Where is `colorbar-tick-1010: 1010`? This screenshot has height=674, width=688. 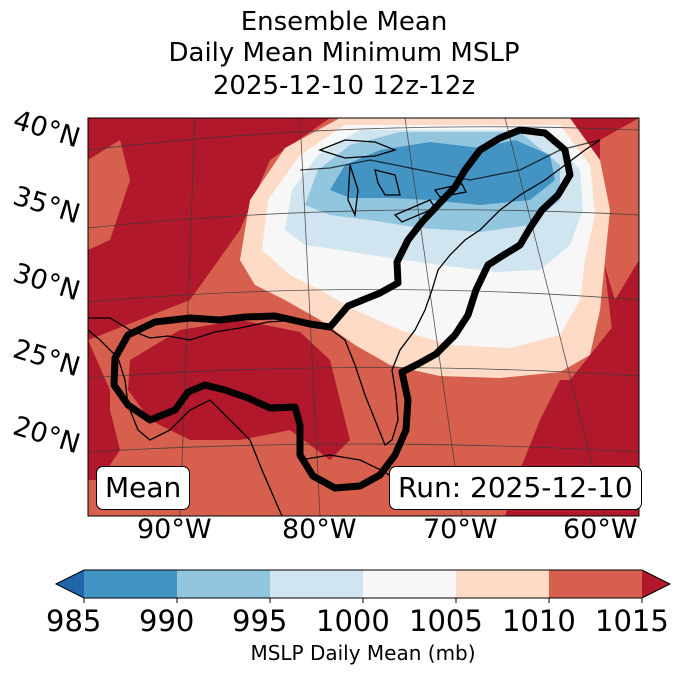 colorbar-tick-1010: 1010 is located at coordinates (539, 621).